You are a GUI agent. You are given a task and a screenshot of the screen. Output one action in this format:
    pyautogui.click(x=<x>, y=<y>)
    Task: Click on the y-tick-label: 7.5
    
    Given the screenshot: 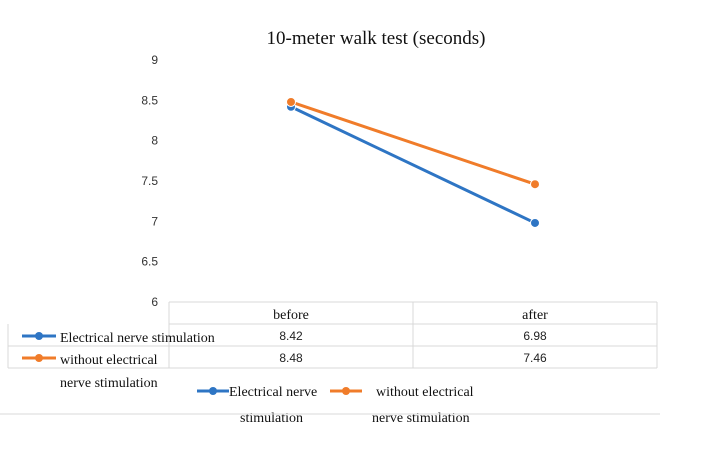 What is the action you would take?
    pyautogui.click(x=149, y=181)
    